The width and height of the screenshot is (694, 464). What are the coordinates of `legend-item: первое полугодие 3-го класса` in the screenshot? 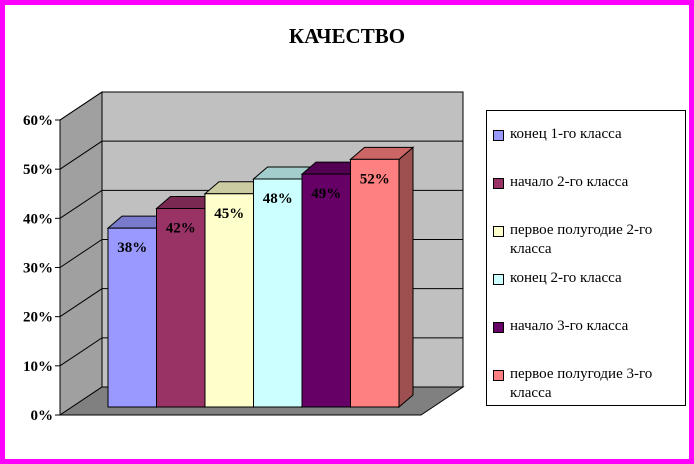 It's located at (587, 384).